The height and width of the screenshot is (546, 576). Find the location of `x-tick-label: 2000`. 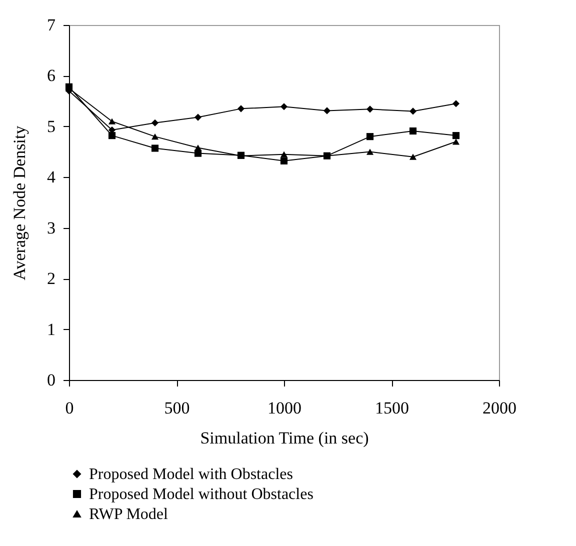

x-tick-label: 2000 is located at coordinates (499, 408).